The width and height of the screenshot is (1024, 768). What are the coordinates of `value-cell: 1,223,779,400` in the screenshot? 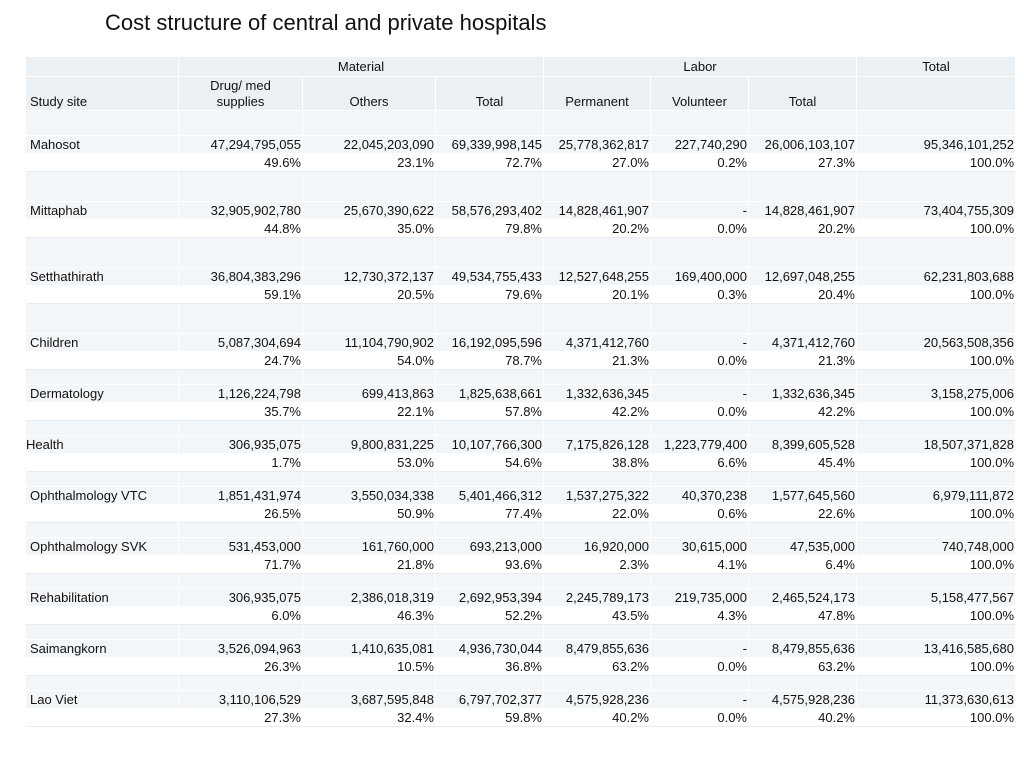 It's located at (700, 445).